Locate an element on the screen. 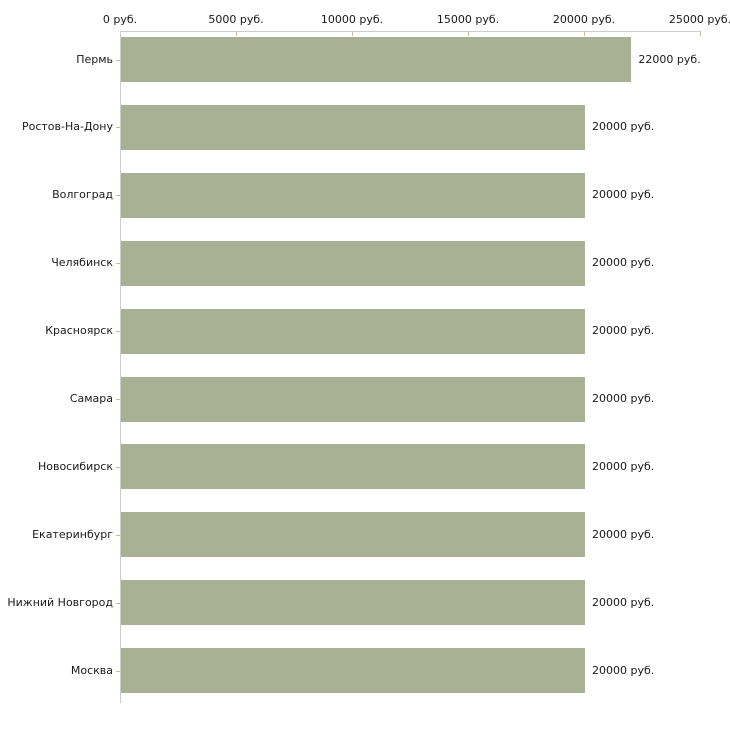  bar-Москва is located at coordinates (353, 671).